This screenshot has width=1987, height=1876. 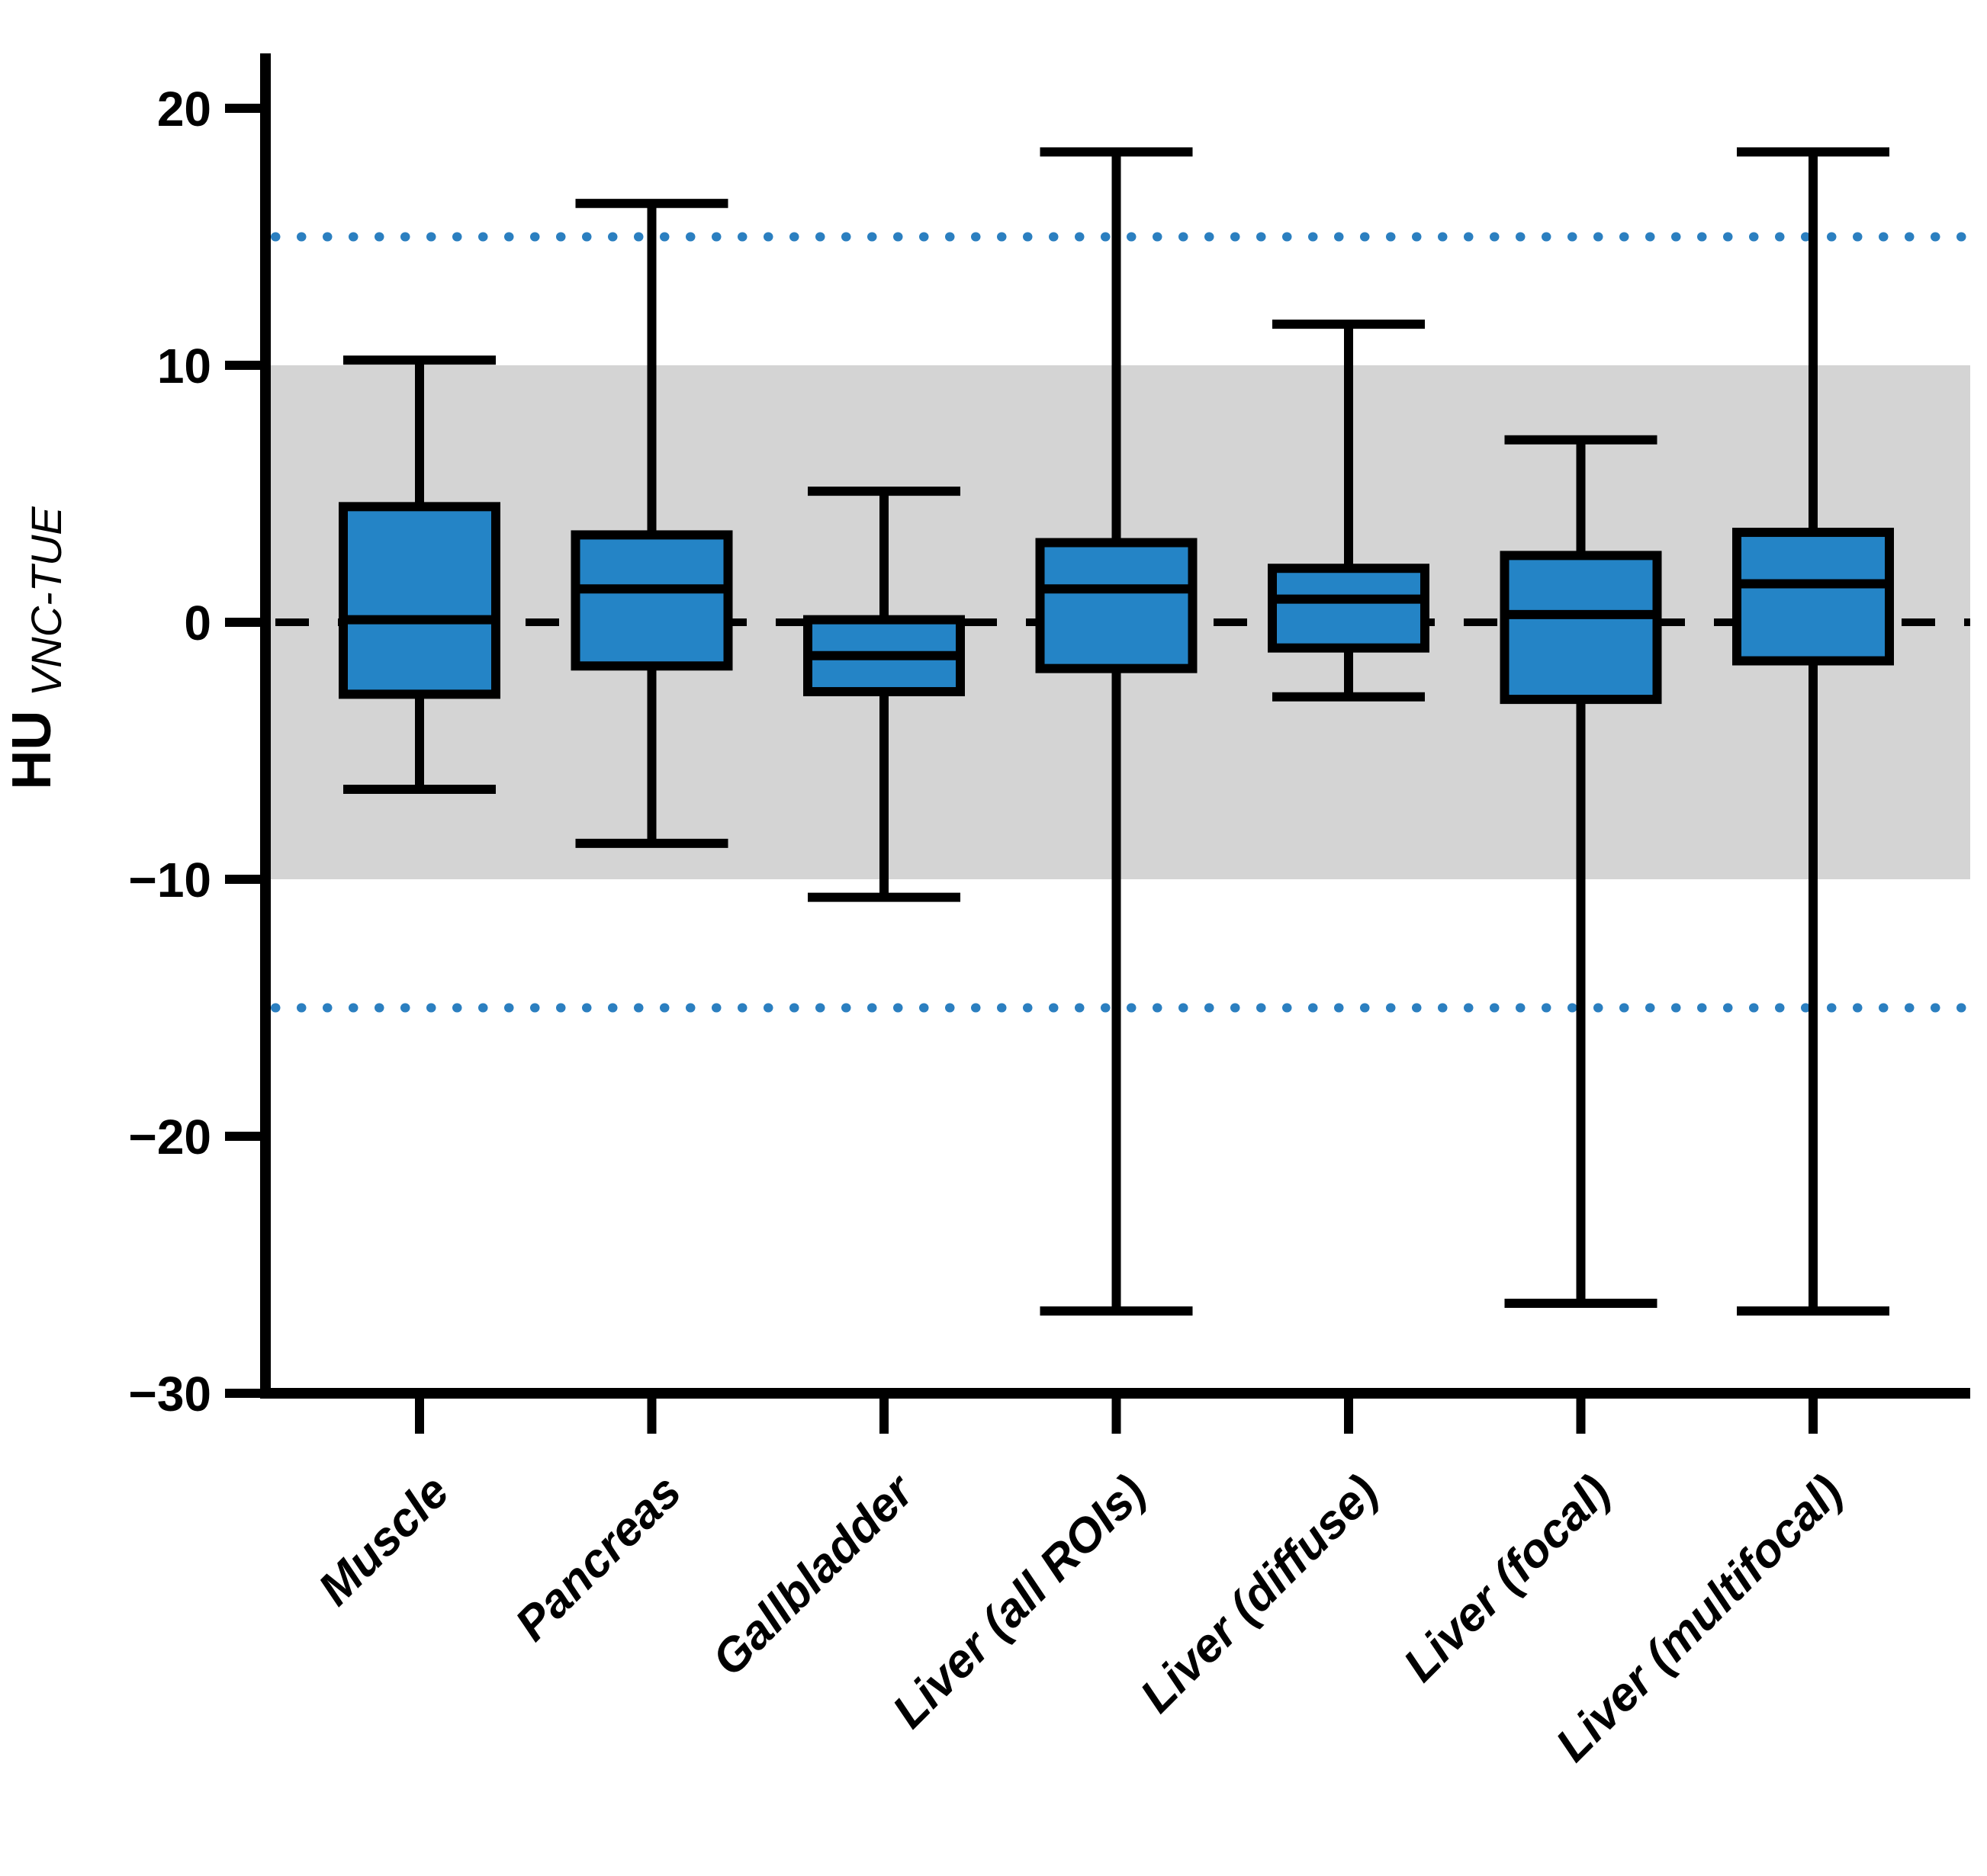 I want to click on y-axis-spine, so click(x=265, y=726).